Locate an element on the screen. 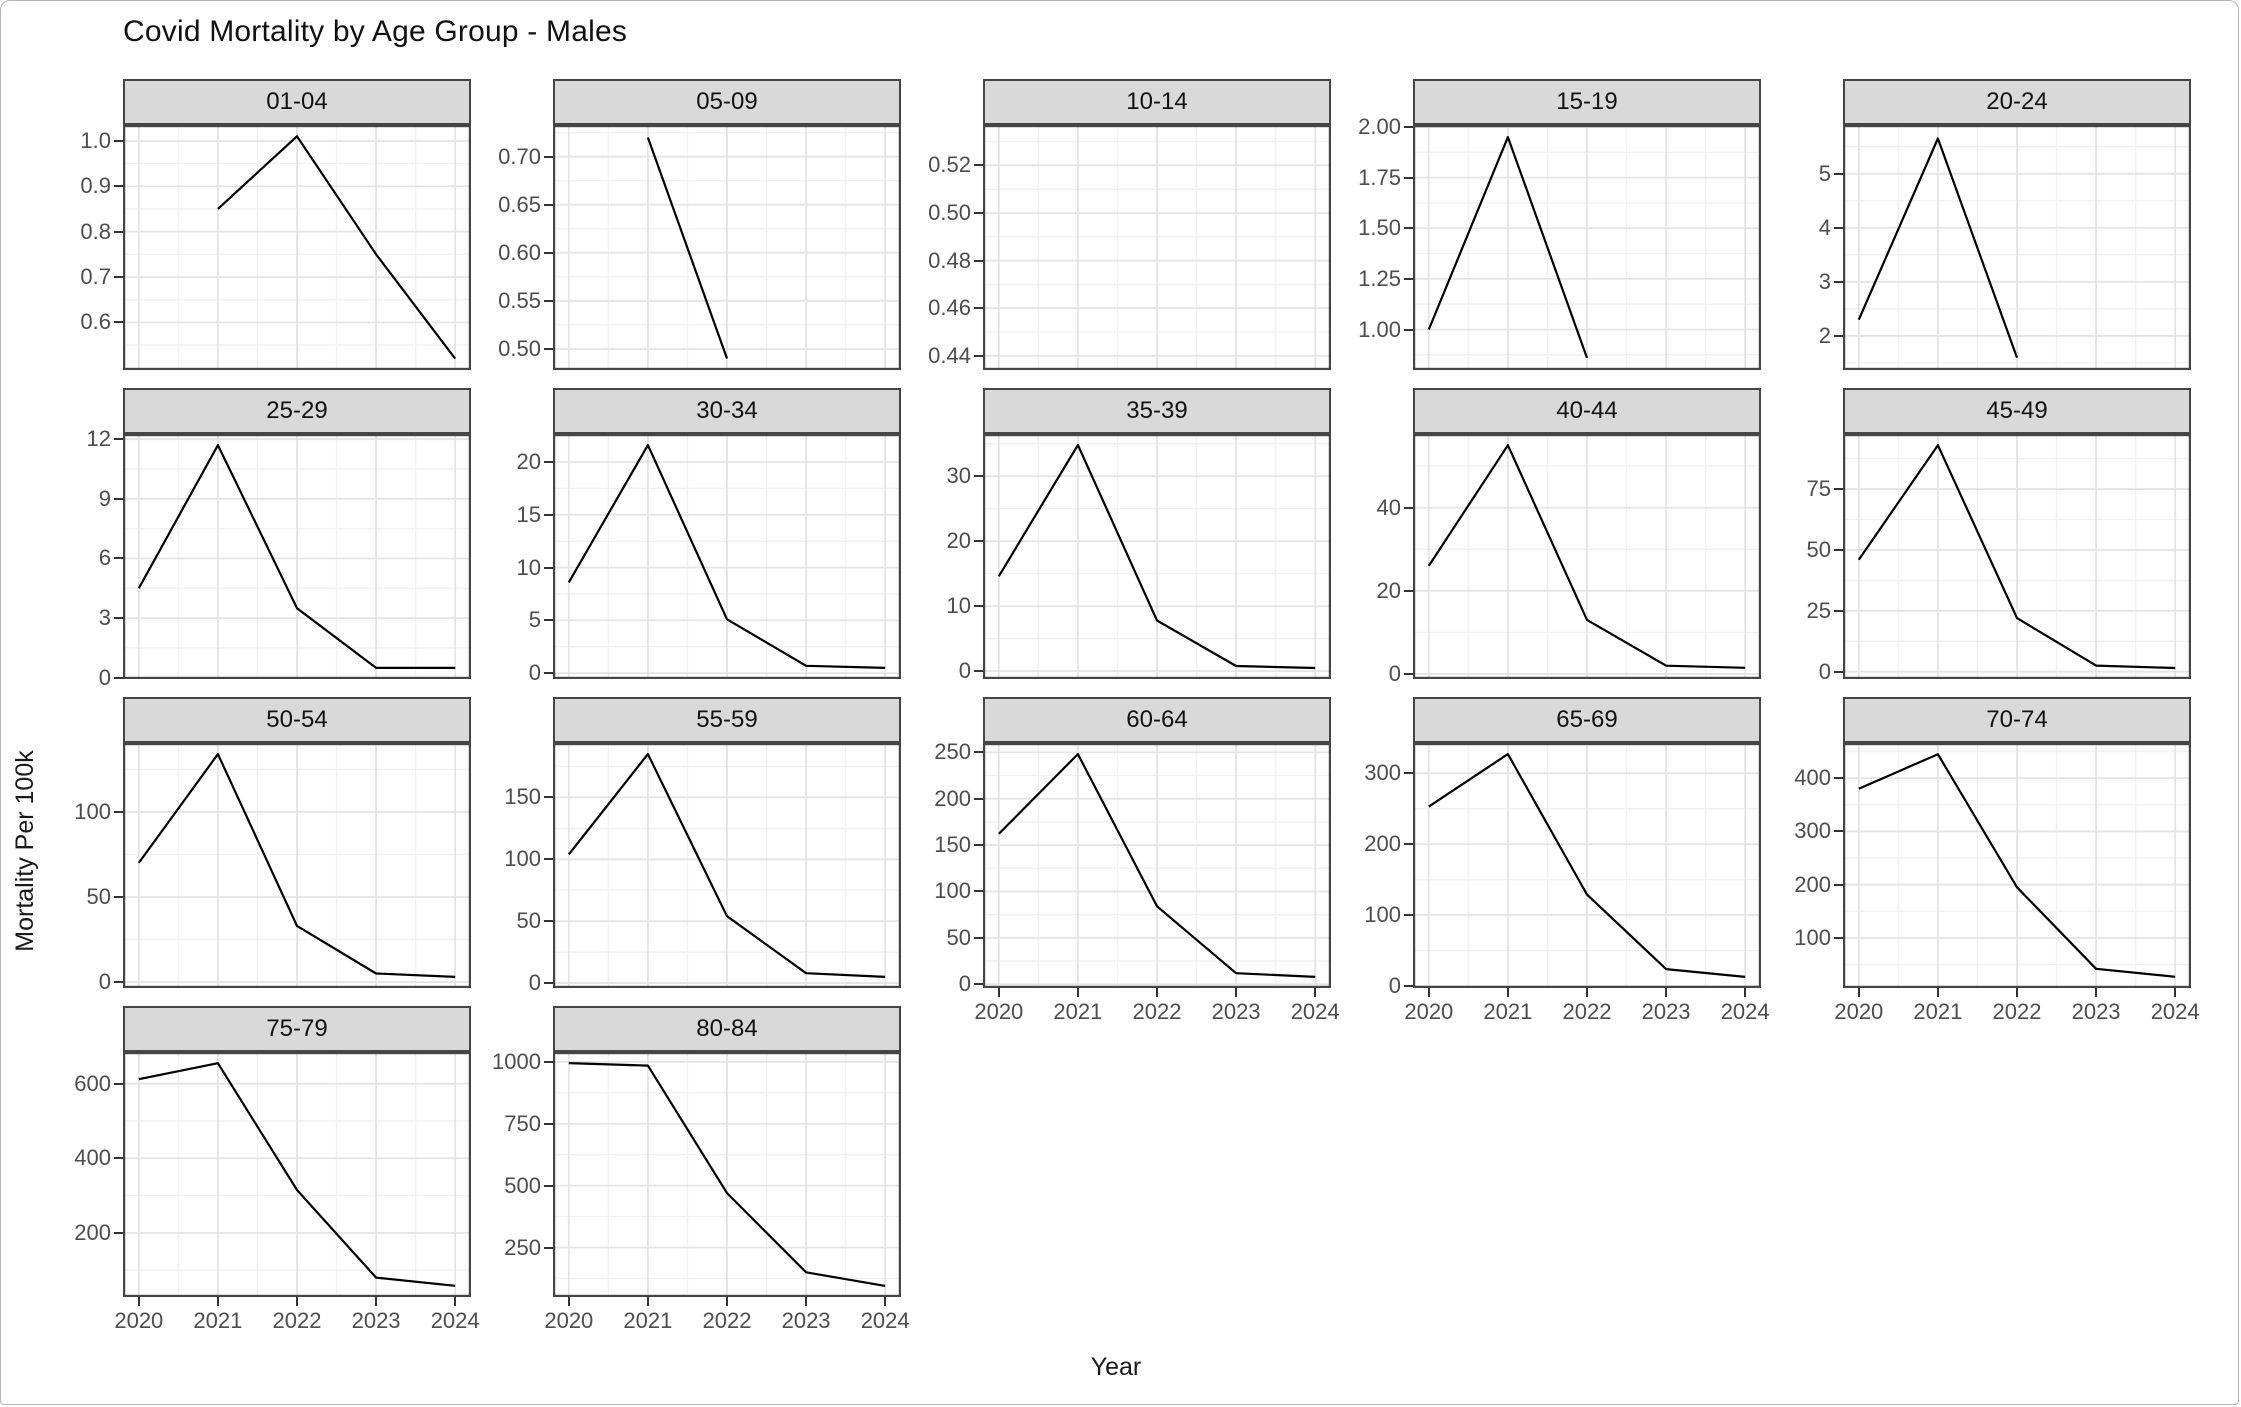  y-tick-label: 5 is located at coordinates (1824, 173).